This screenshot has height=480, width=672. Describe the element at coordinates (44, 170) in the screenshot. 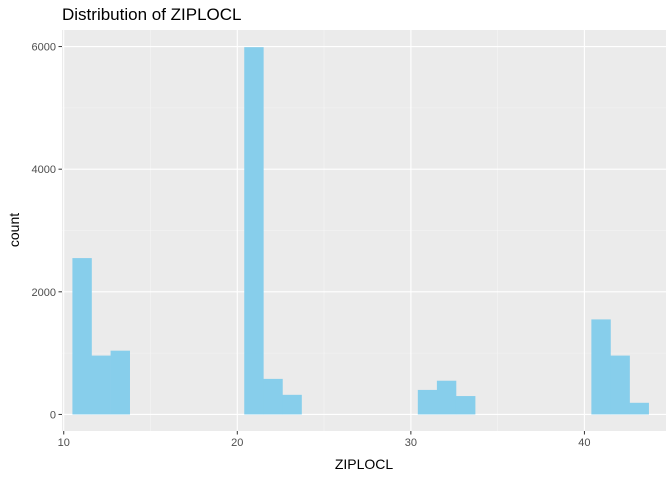

I see `y-tick-label: 4000` at that location.